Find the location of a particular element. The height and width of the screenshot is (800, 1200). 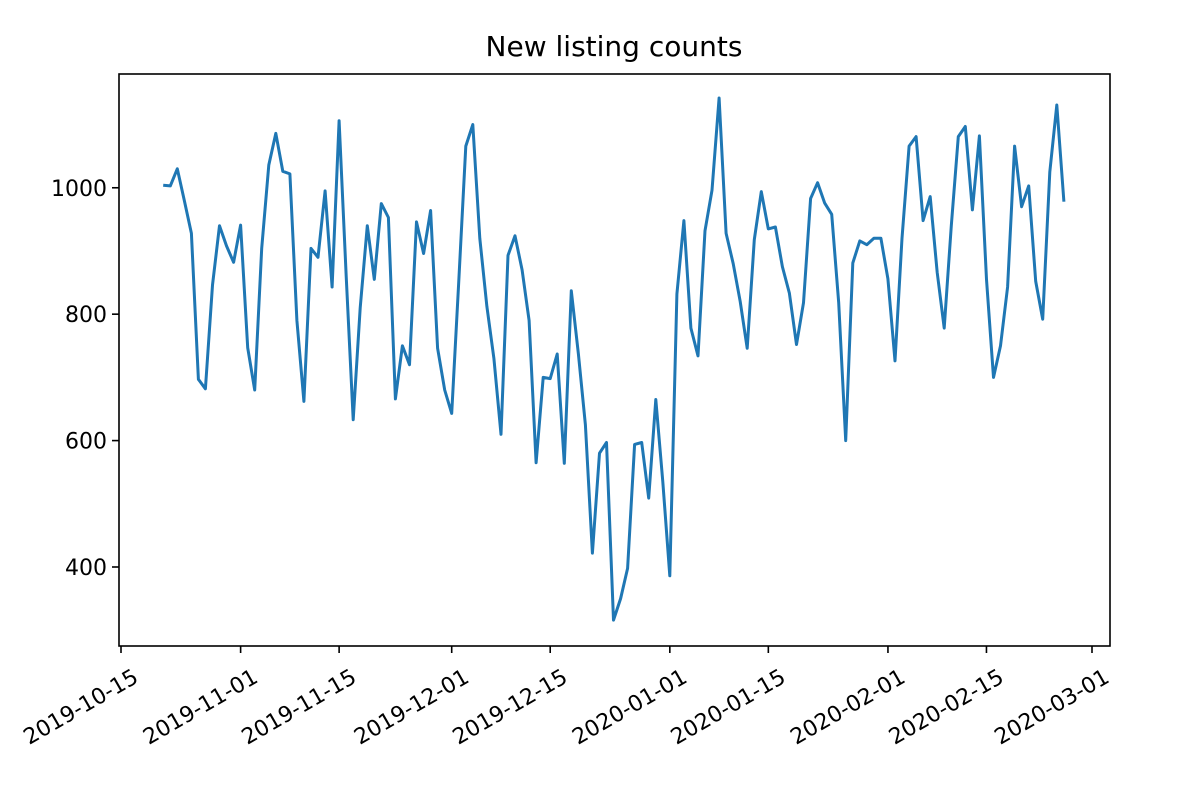

y-tick-label: 400 is located at coordinates (86, 568).